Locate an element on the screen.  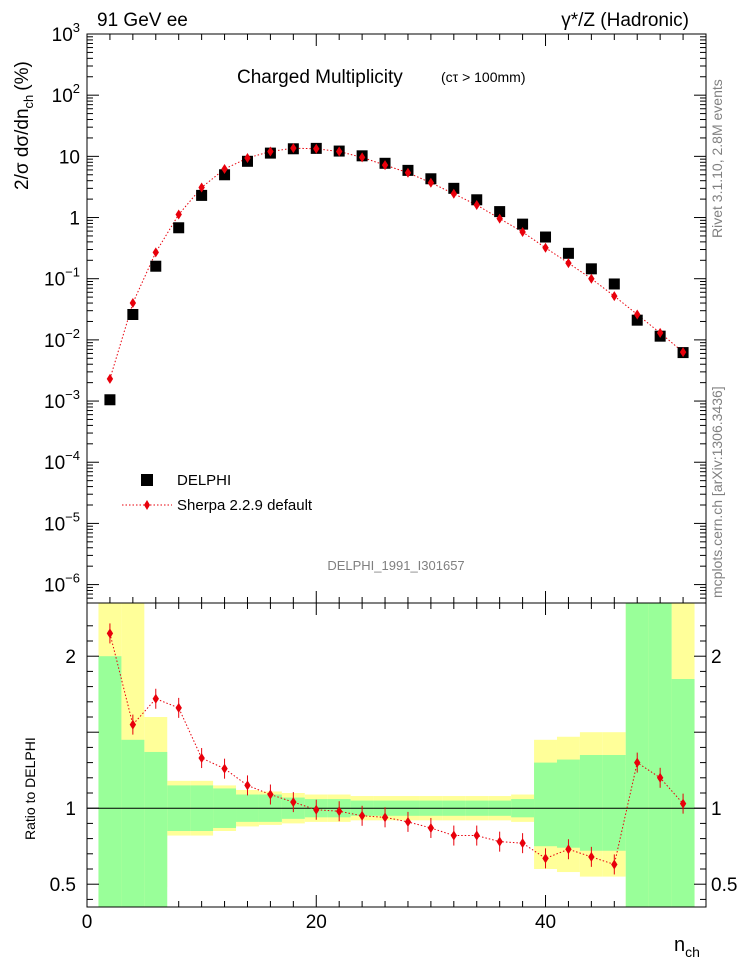
y-axis-label-unit: (%) is located at coordinates (22, 76).